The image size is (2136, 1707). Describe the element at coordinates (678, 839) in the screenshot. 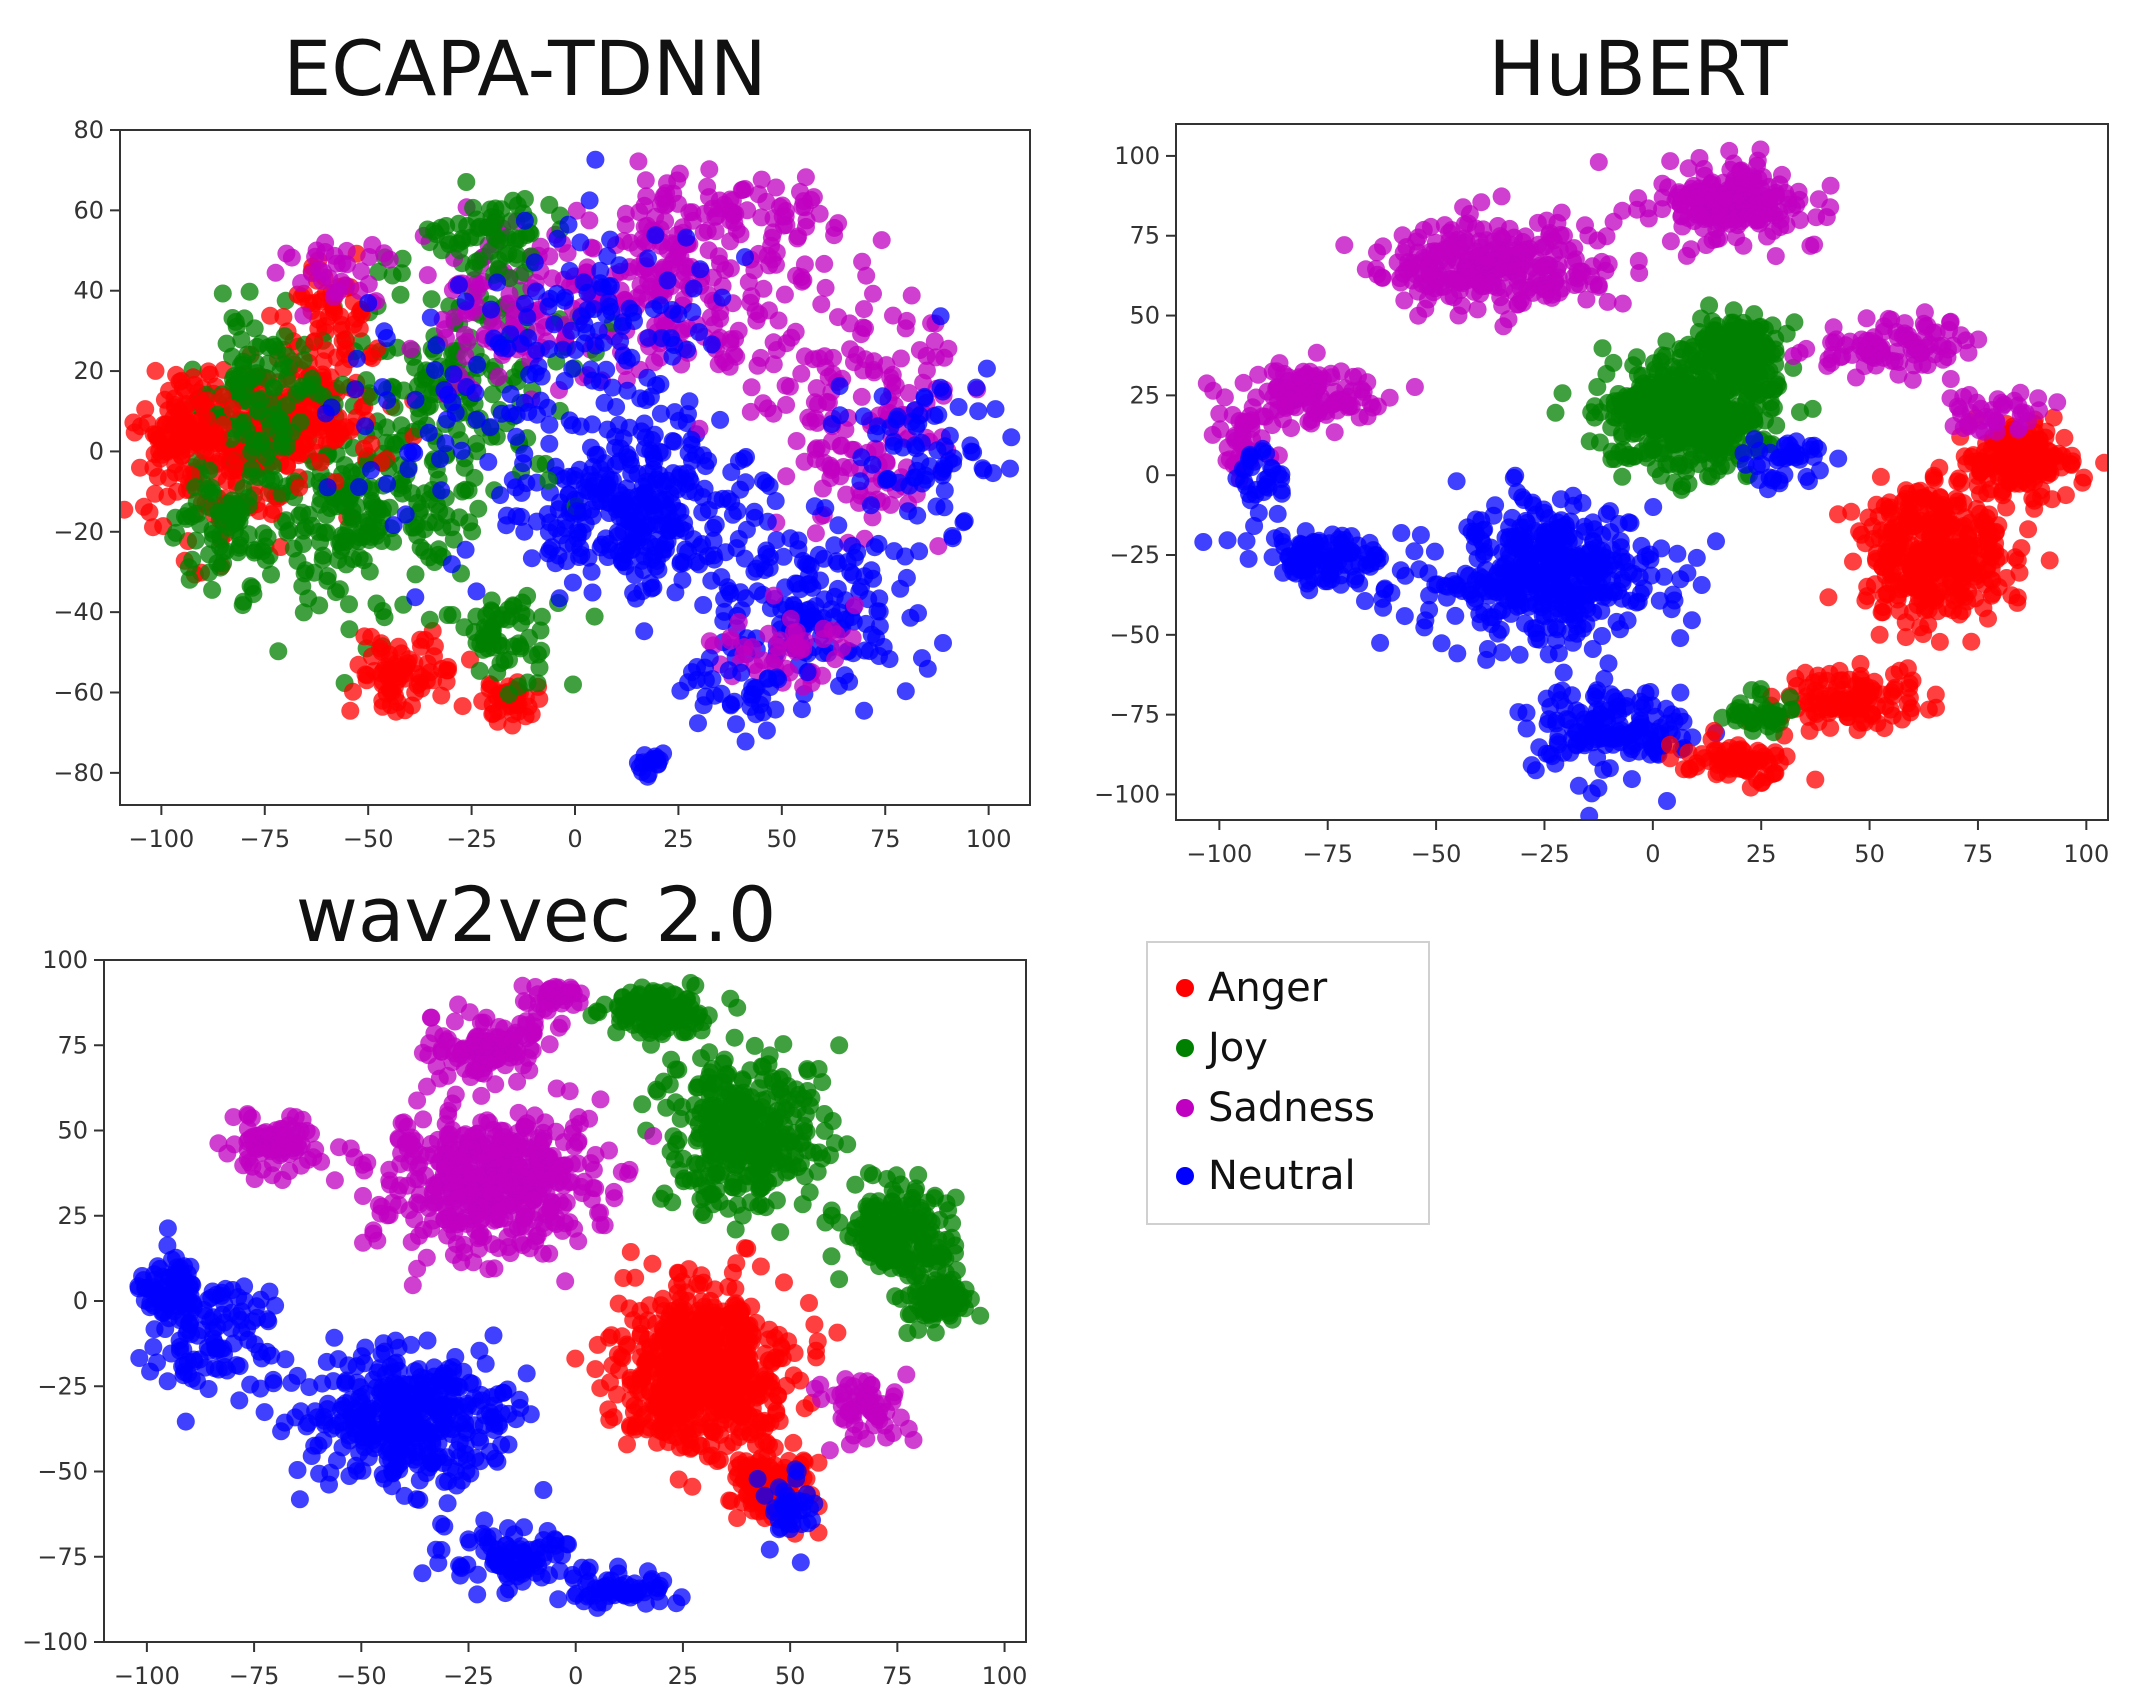

I see `x-tick-label: 25` at that location.